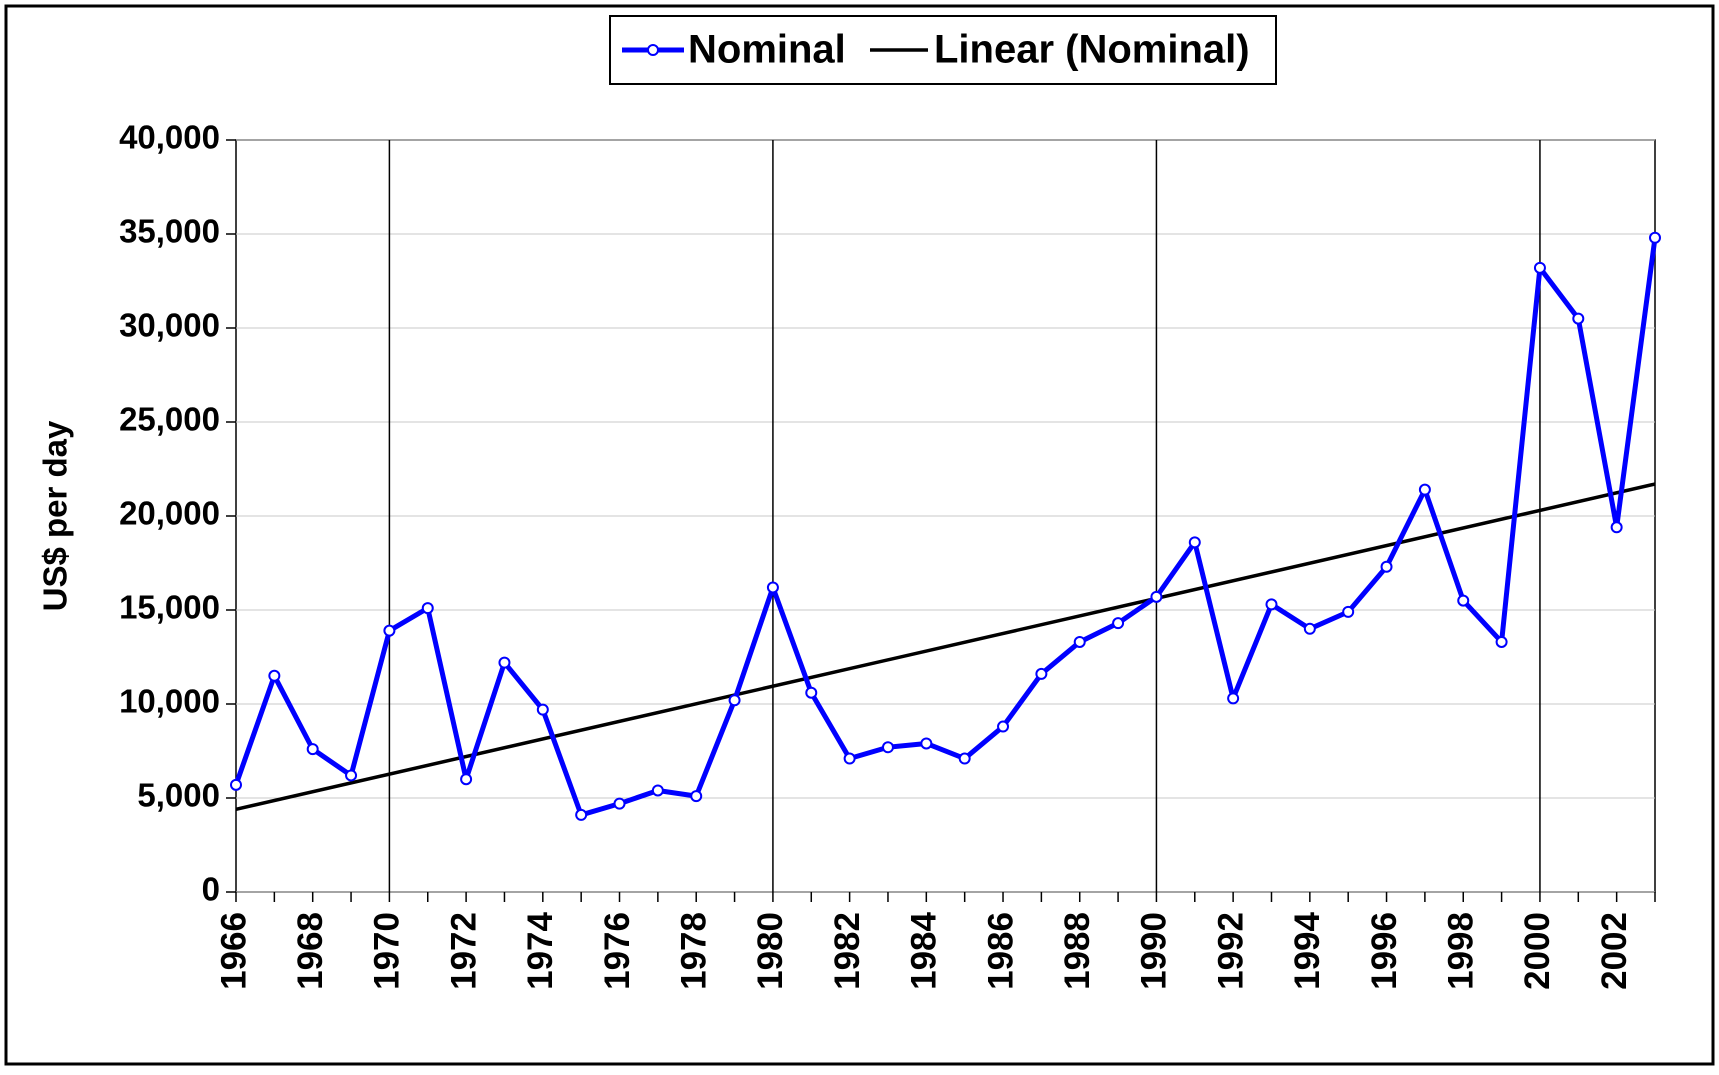 This screenshot has height=1075, width=1719. What do you see at coordinates (1460, 951) in the screenshot?
I see `x-tick-label: 1998` at bounding box center [1460, 951].